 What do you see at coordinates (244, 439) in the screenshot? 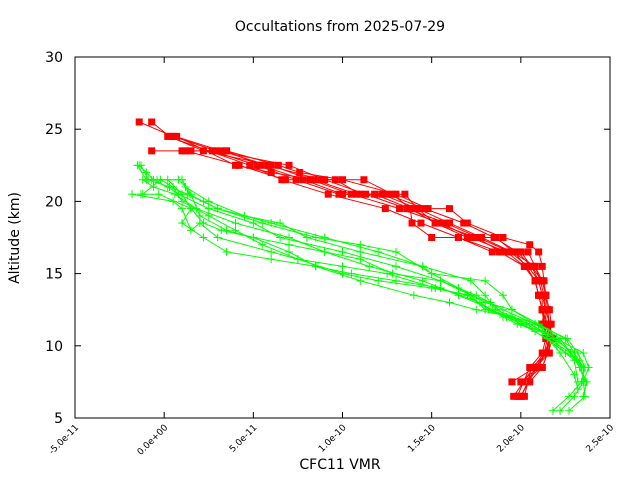
I see `x-tick-label: 5.0e-11` at bounding box center [244, 439].